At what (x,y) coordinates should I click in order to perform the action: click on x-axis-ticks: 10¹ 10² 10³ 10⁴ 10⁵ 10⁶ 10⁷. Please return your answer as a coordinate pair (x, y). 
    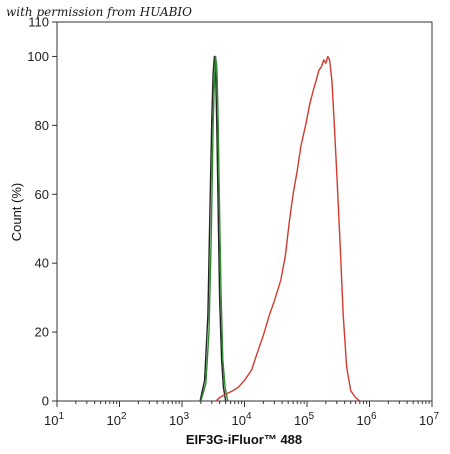
    Looking at the image, I should click on (241, 414).